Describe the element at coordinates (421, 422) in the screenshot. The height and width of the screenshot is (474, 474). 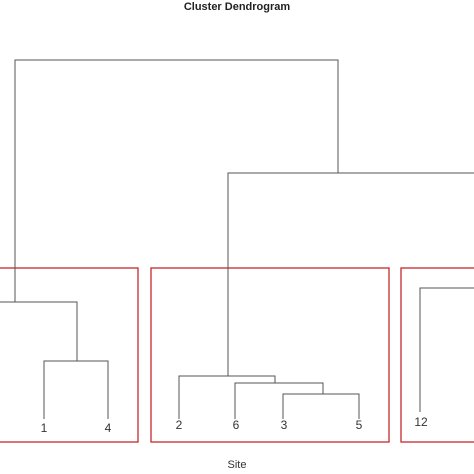
I see `leaf-label: 12` at that location.